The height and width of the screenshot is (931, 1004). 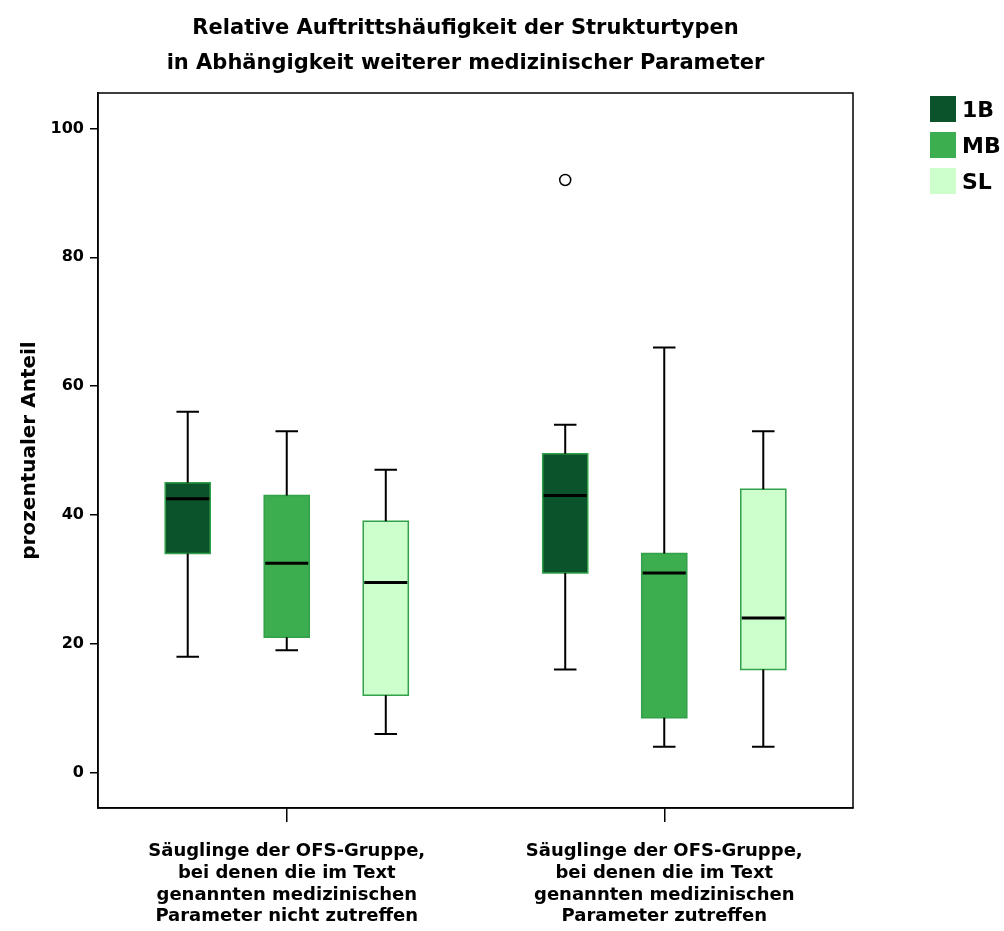 I want to click on y-axis-title: prozentualer Anteil, so click(x=28, y=450).